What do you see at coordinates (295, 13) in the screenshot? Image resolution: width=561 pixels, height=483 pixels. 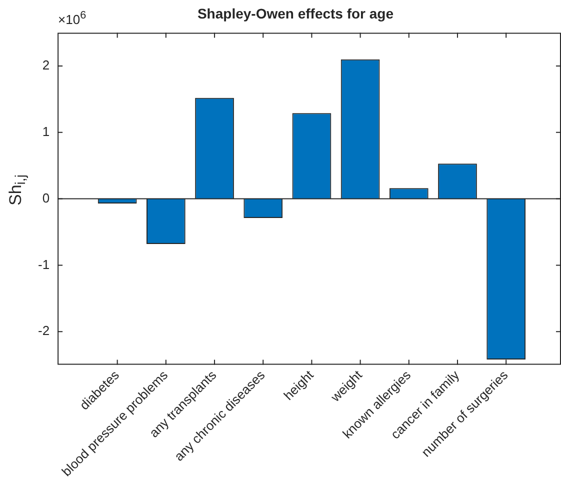 I see `chart-title: Shapley-Owen effects for age` at bounding box center [295, 13].